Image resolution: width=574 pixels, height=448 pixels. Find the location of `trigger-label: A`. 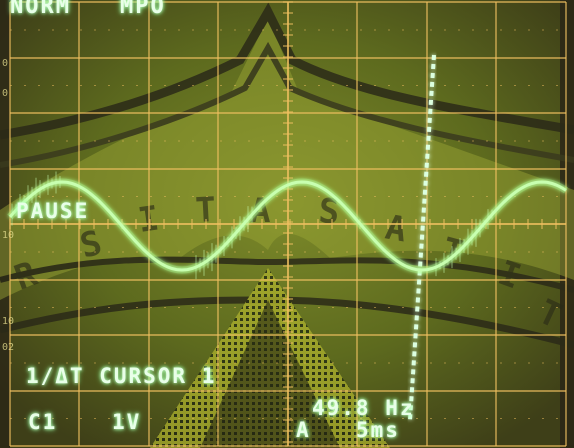

trigger-label: A is located at coordinates (303, 430).